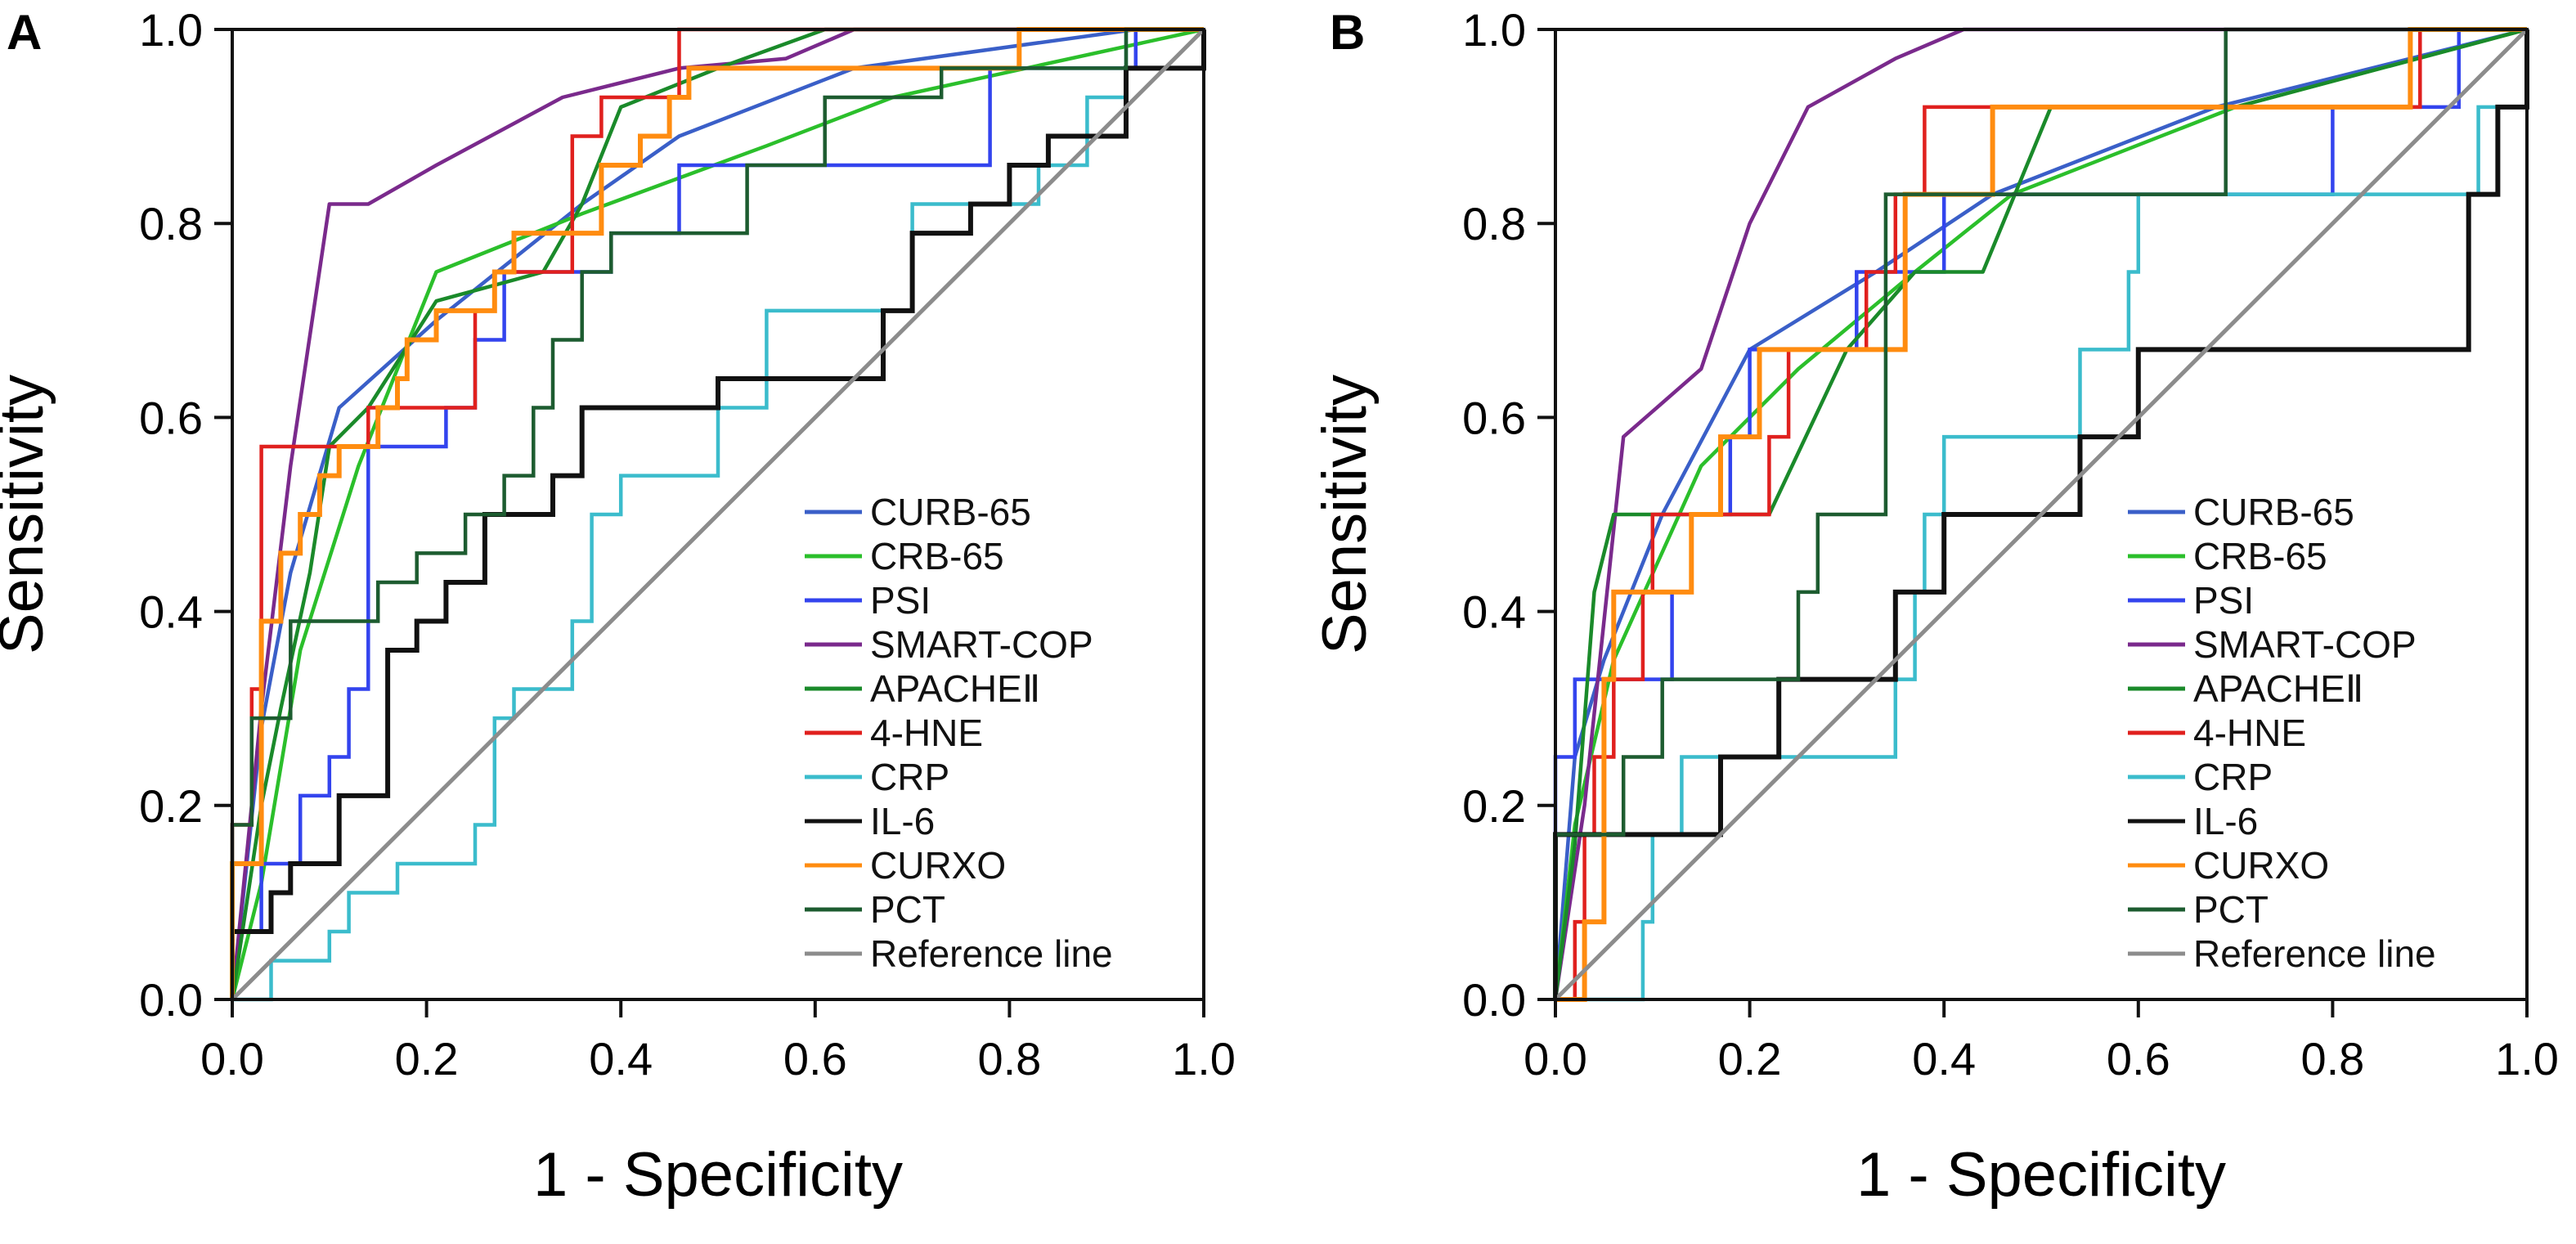 This screenshot has width=2576, height=1244. I want to click on panel-a-legend-label-pct: PCT, so click(908, 909).